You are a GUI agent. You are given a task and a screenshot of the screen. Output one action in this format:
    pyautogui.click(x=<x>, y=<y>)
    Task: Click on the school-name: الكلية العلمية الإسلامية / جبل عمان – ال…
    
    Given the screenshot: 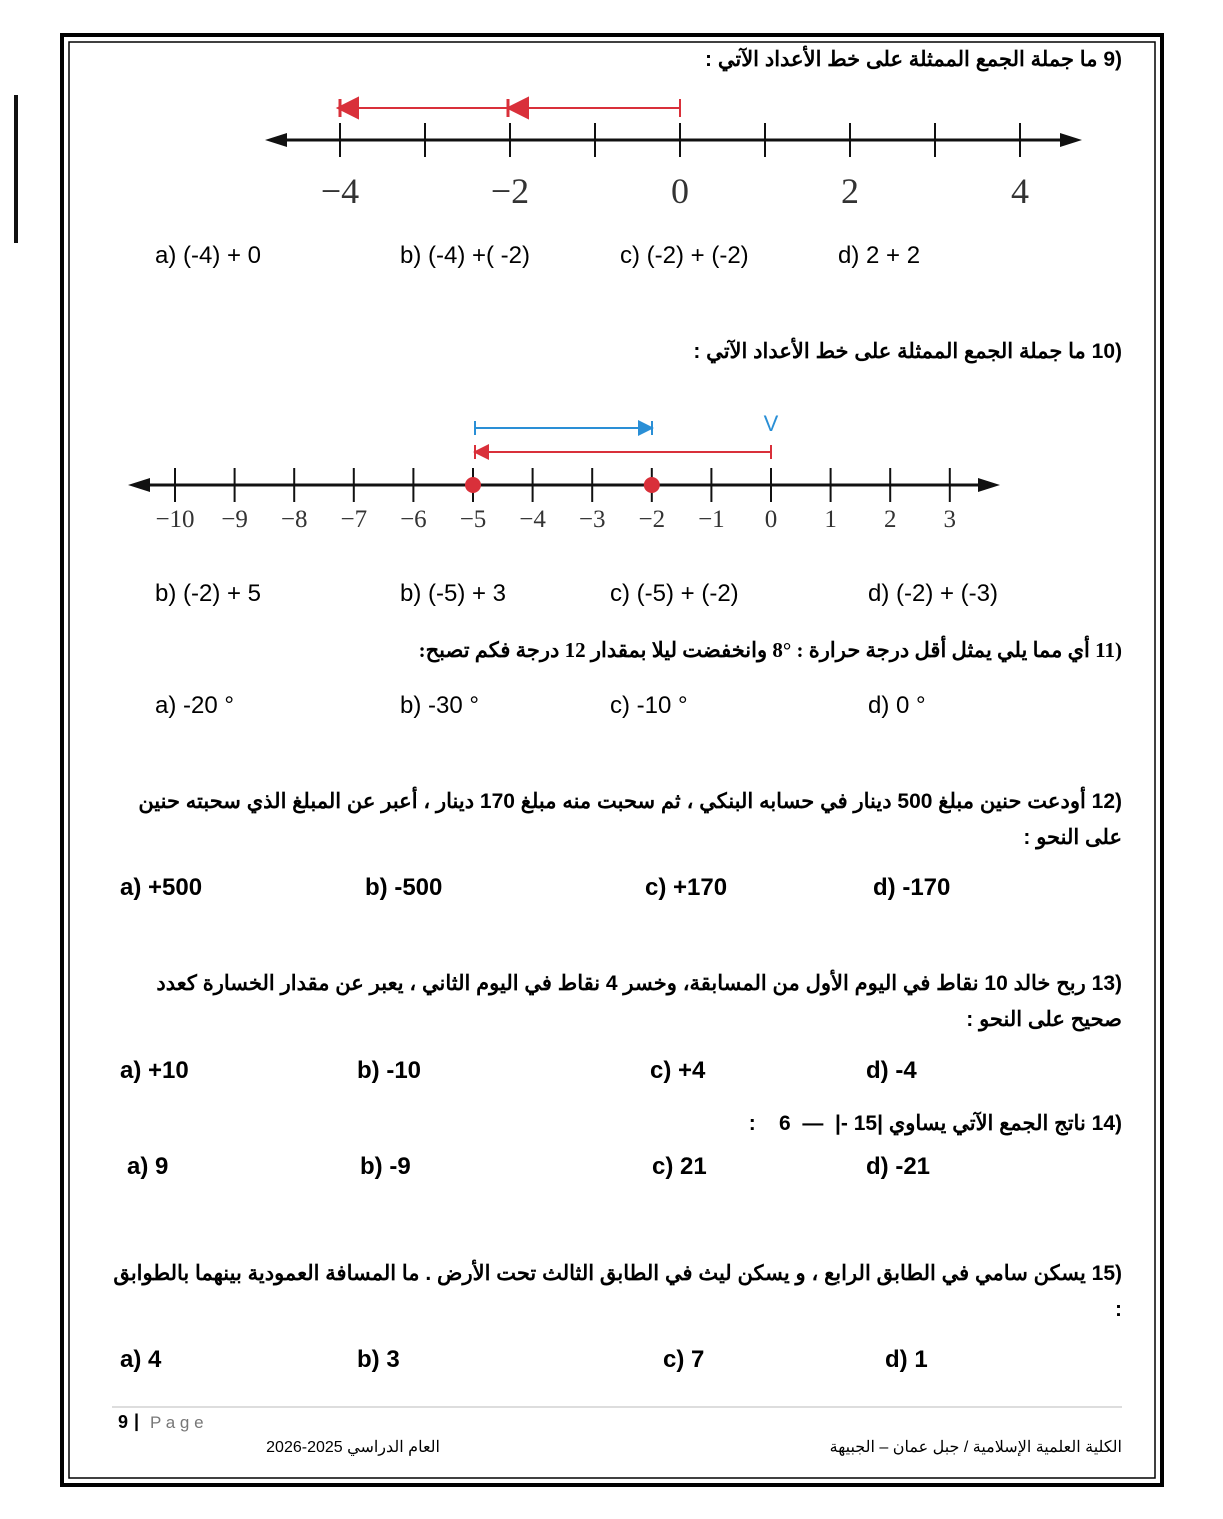 What is the action you would take?
    pyautogui.click(x=975, y=1447)
    